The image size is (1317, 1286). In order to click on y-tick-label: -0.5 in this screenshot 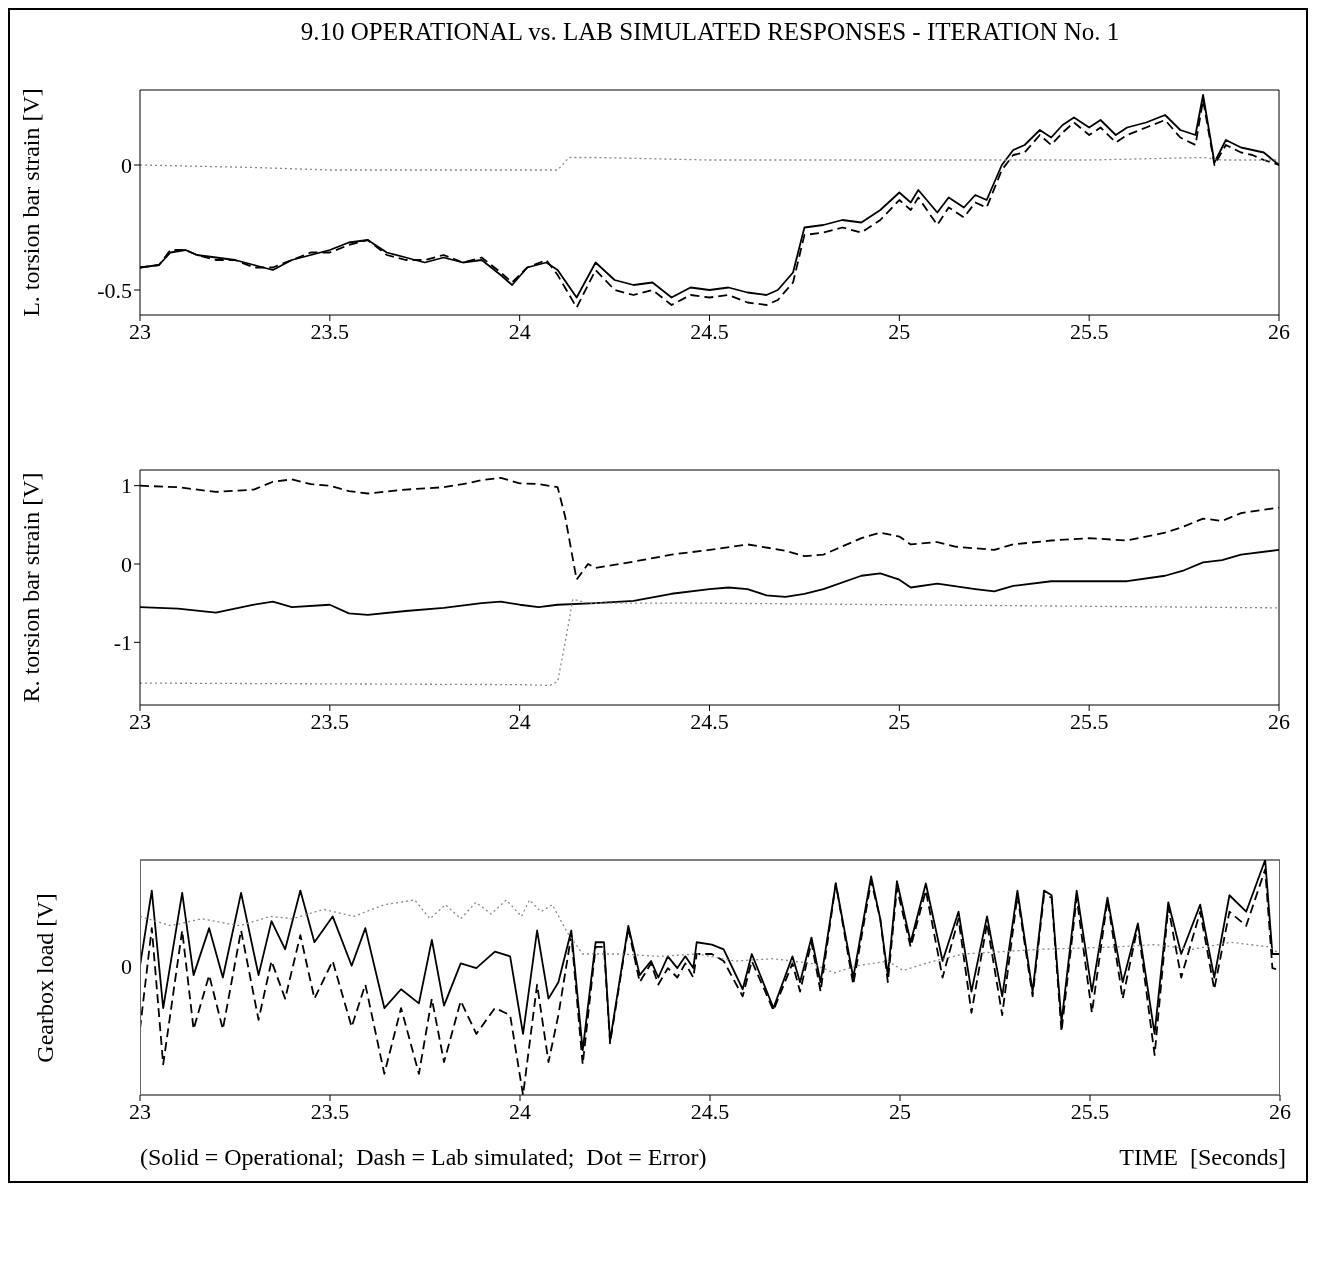, I will do `click(114, 290)`.